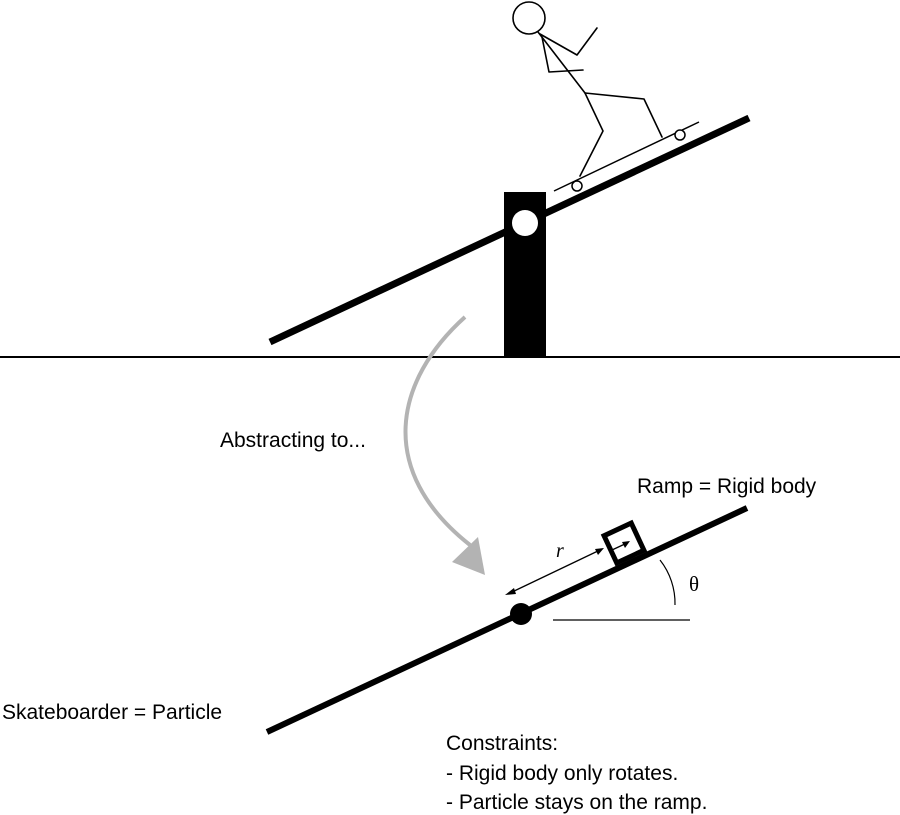  What do you see at coordinates (562, 774) in the screenshot?
I see `constraint-item: - Rigid body only rotates.` at bounding box center [562, 774].